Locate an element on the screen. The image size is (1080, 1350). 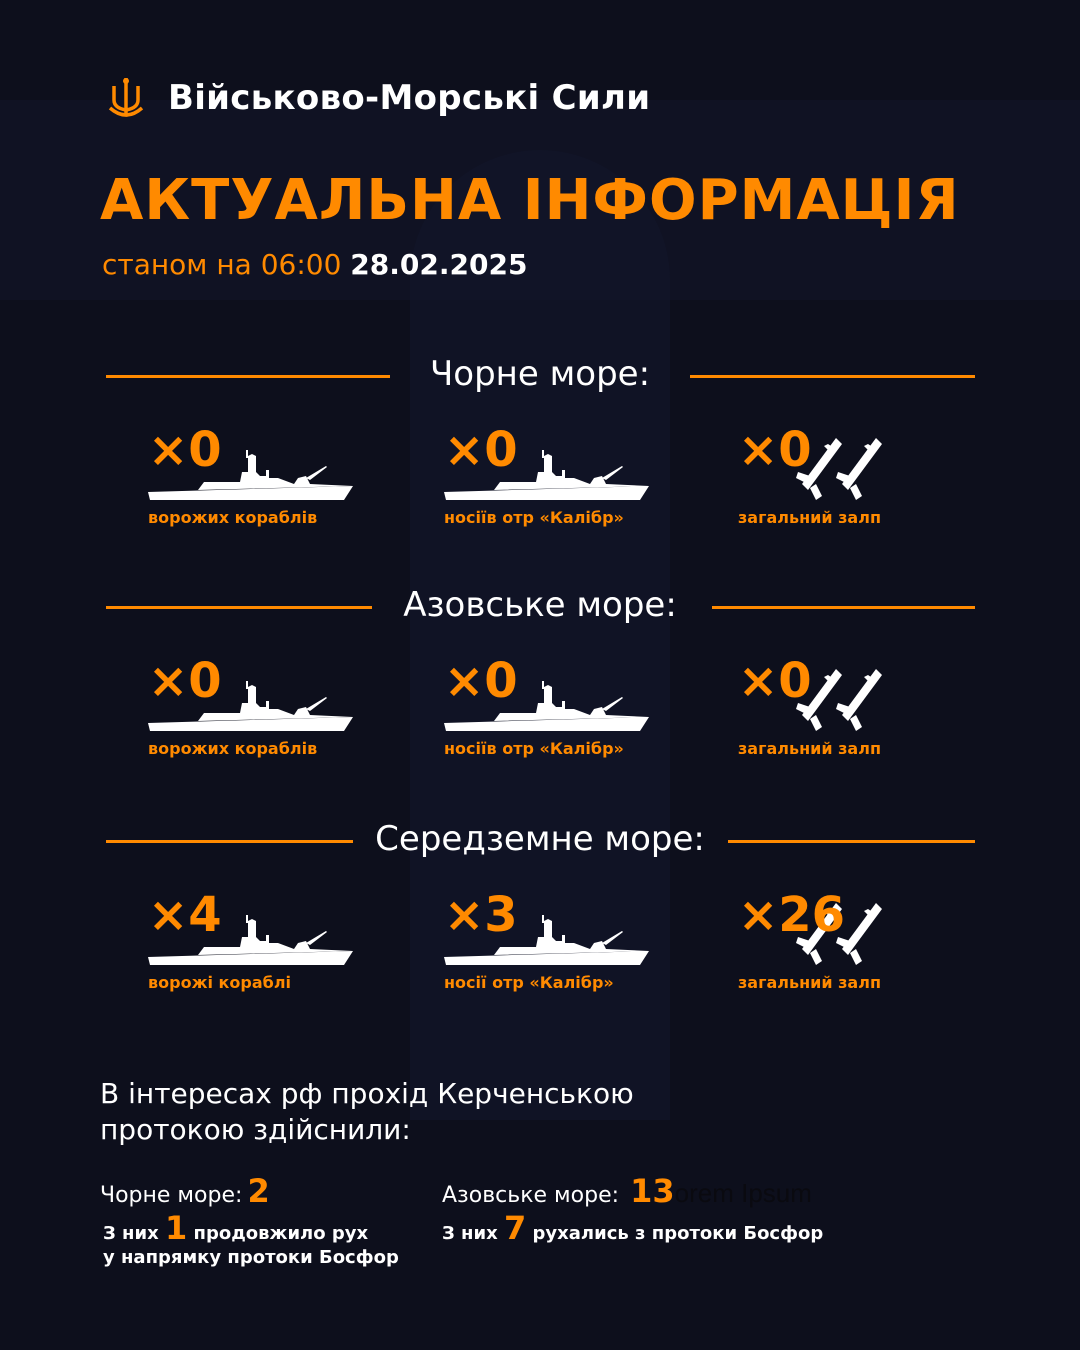
stat-count: ×26 is located at coordinates (792, 915).